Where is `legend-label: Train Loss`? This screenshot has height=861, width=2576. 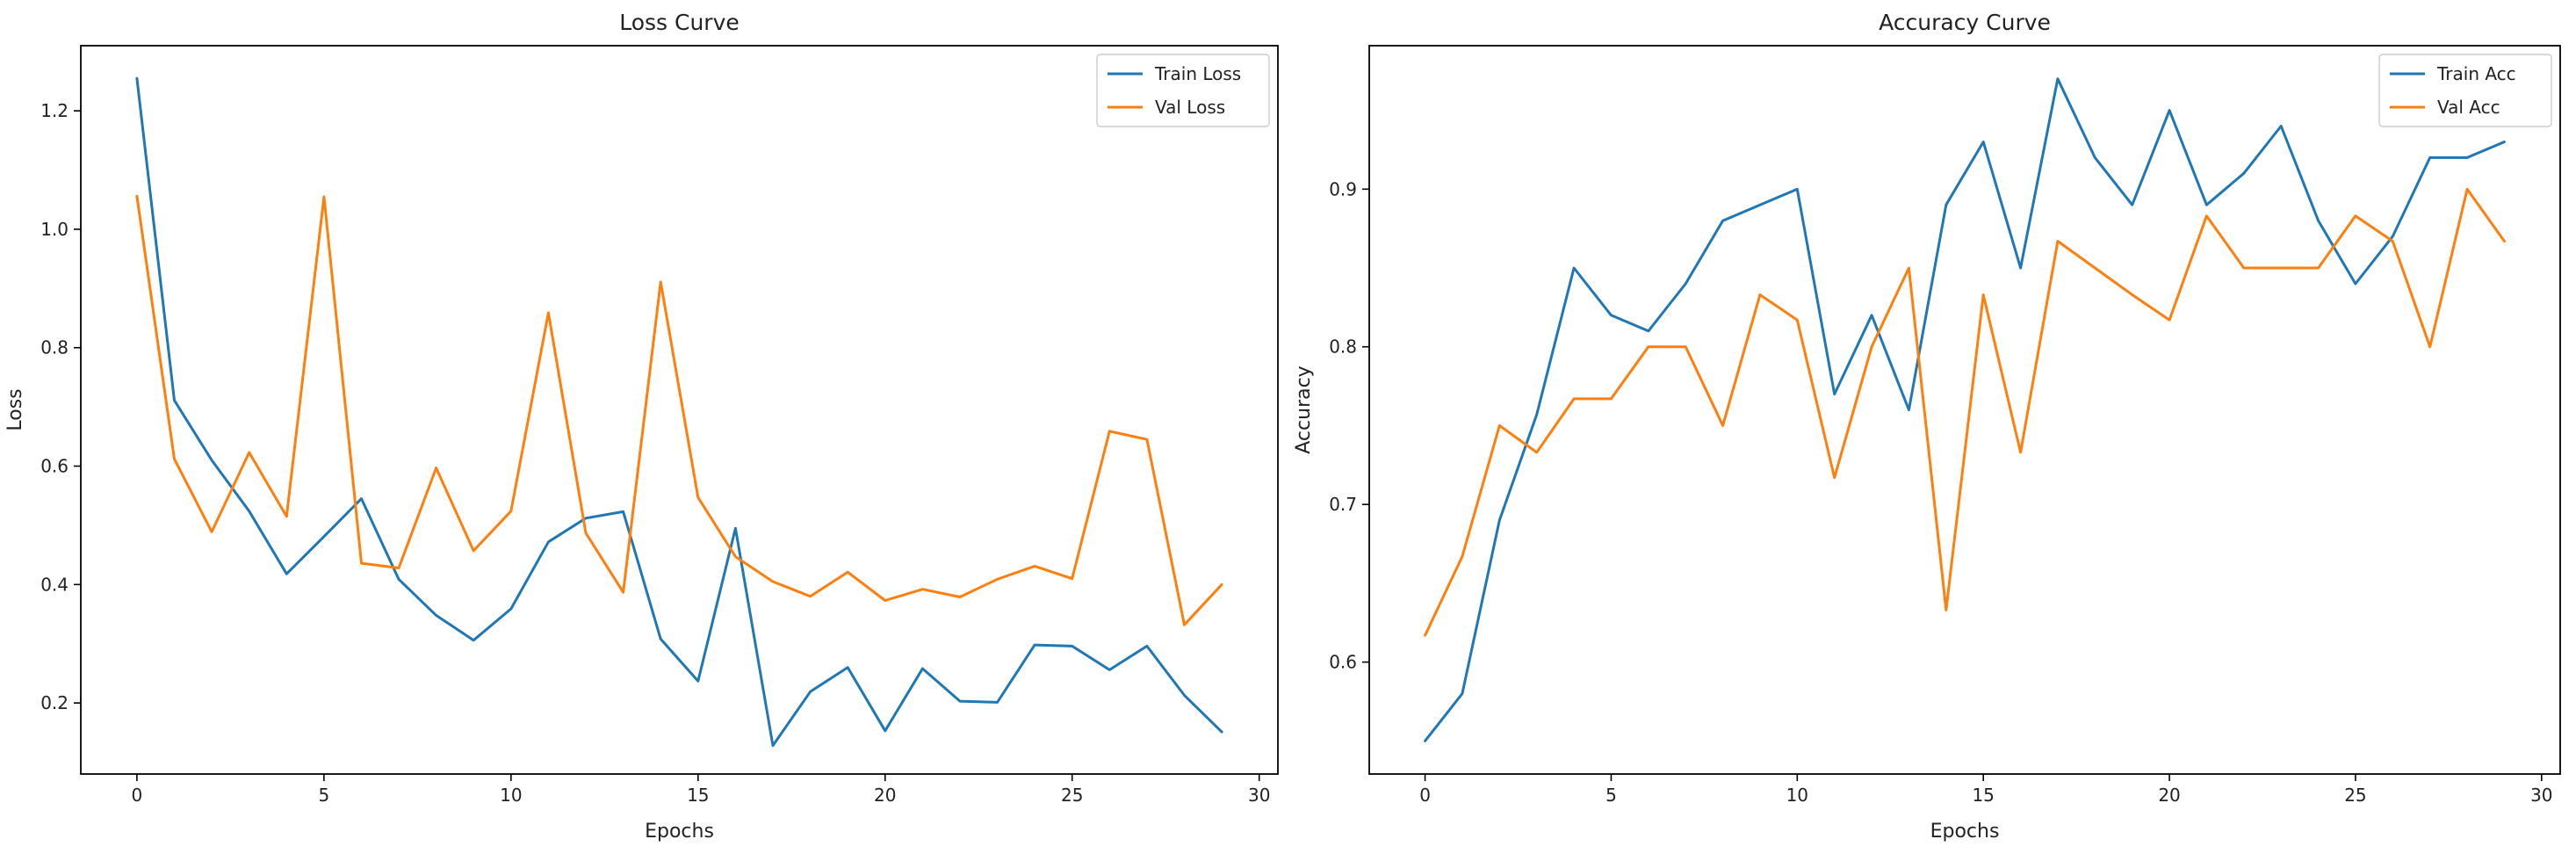 legend-label: Train Loss is located at coordinates (1197, 73).